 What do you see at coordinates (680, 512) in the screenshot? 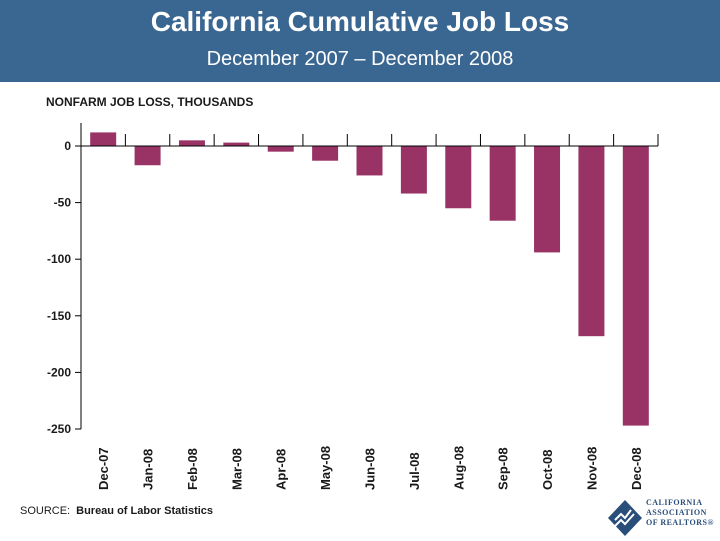
I see `logo-text: CALIFORNIA ASSOCIATION OF REALTORS®` at bounding box center [680, 512].